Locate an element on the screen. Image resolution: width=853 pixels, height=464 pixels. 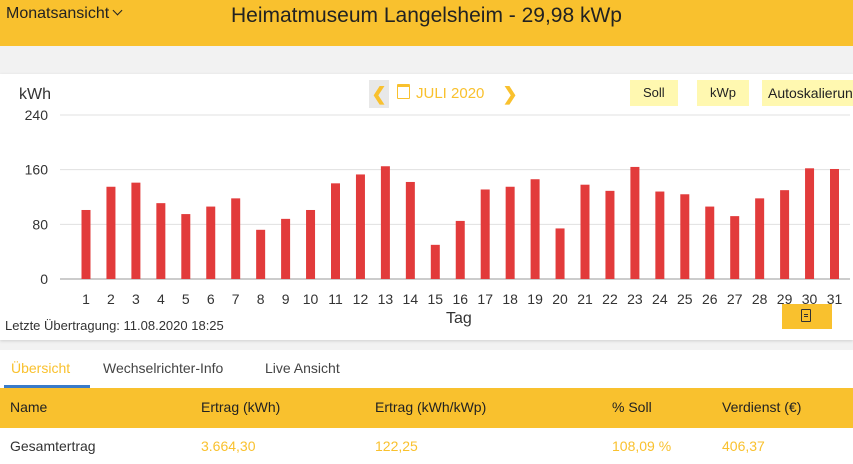
x-tick-label: 31 is located at coordinates (835, 299).